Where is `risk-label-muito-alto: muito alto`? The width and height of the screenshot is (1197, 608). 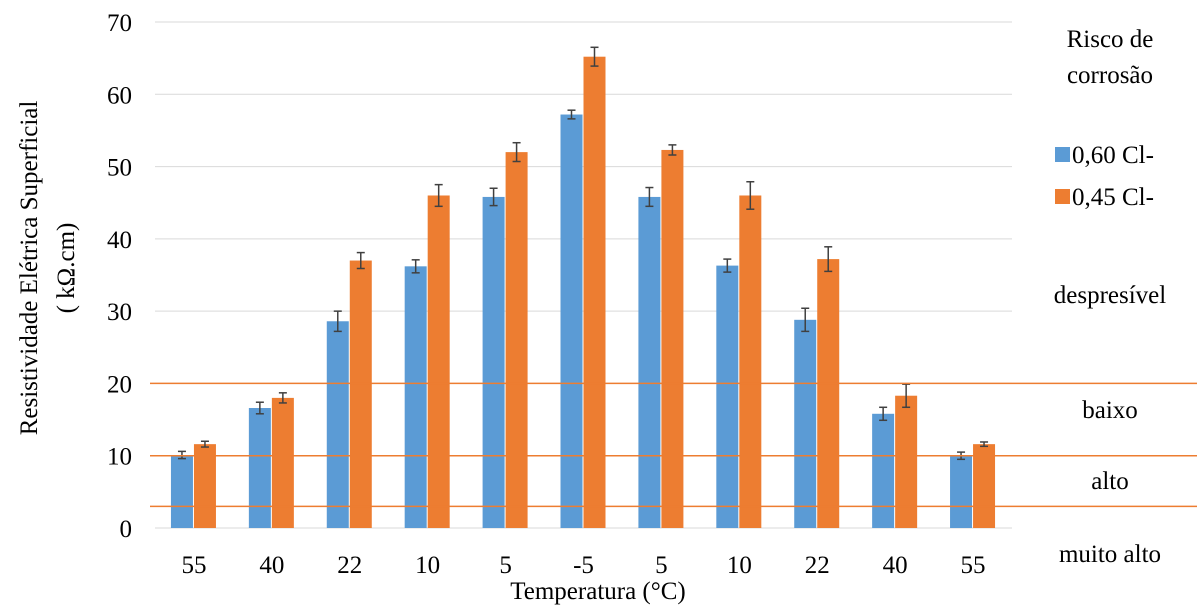
risk-label-muito-alto: muito alto is located at coordinates (1110, 554).